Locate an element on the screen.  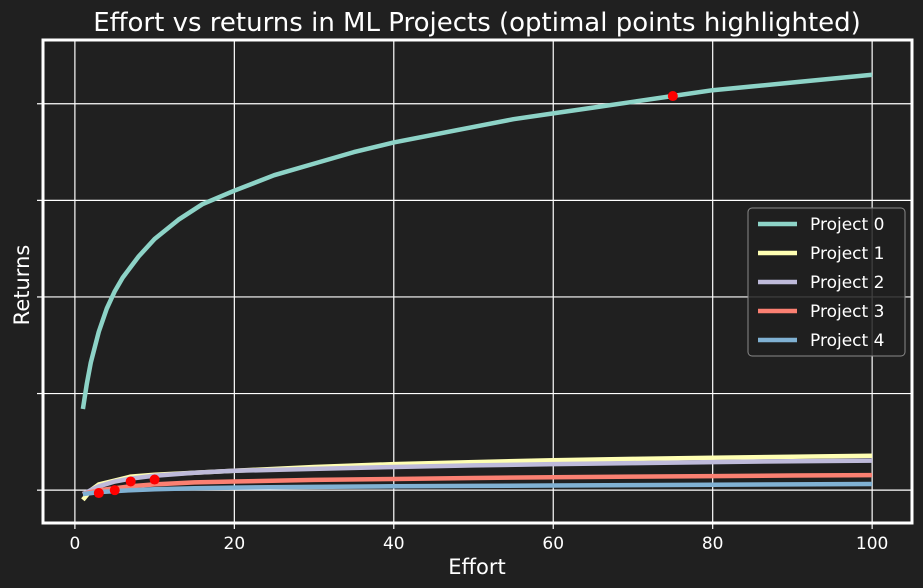
y-axis-label: Returns is located at coordinates (22, 285).